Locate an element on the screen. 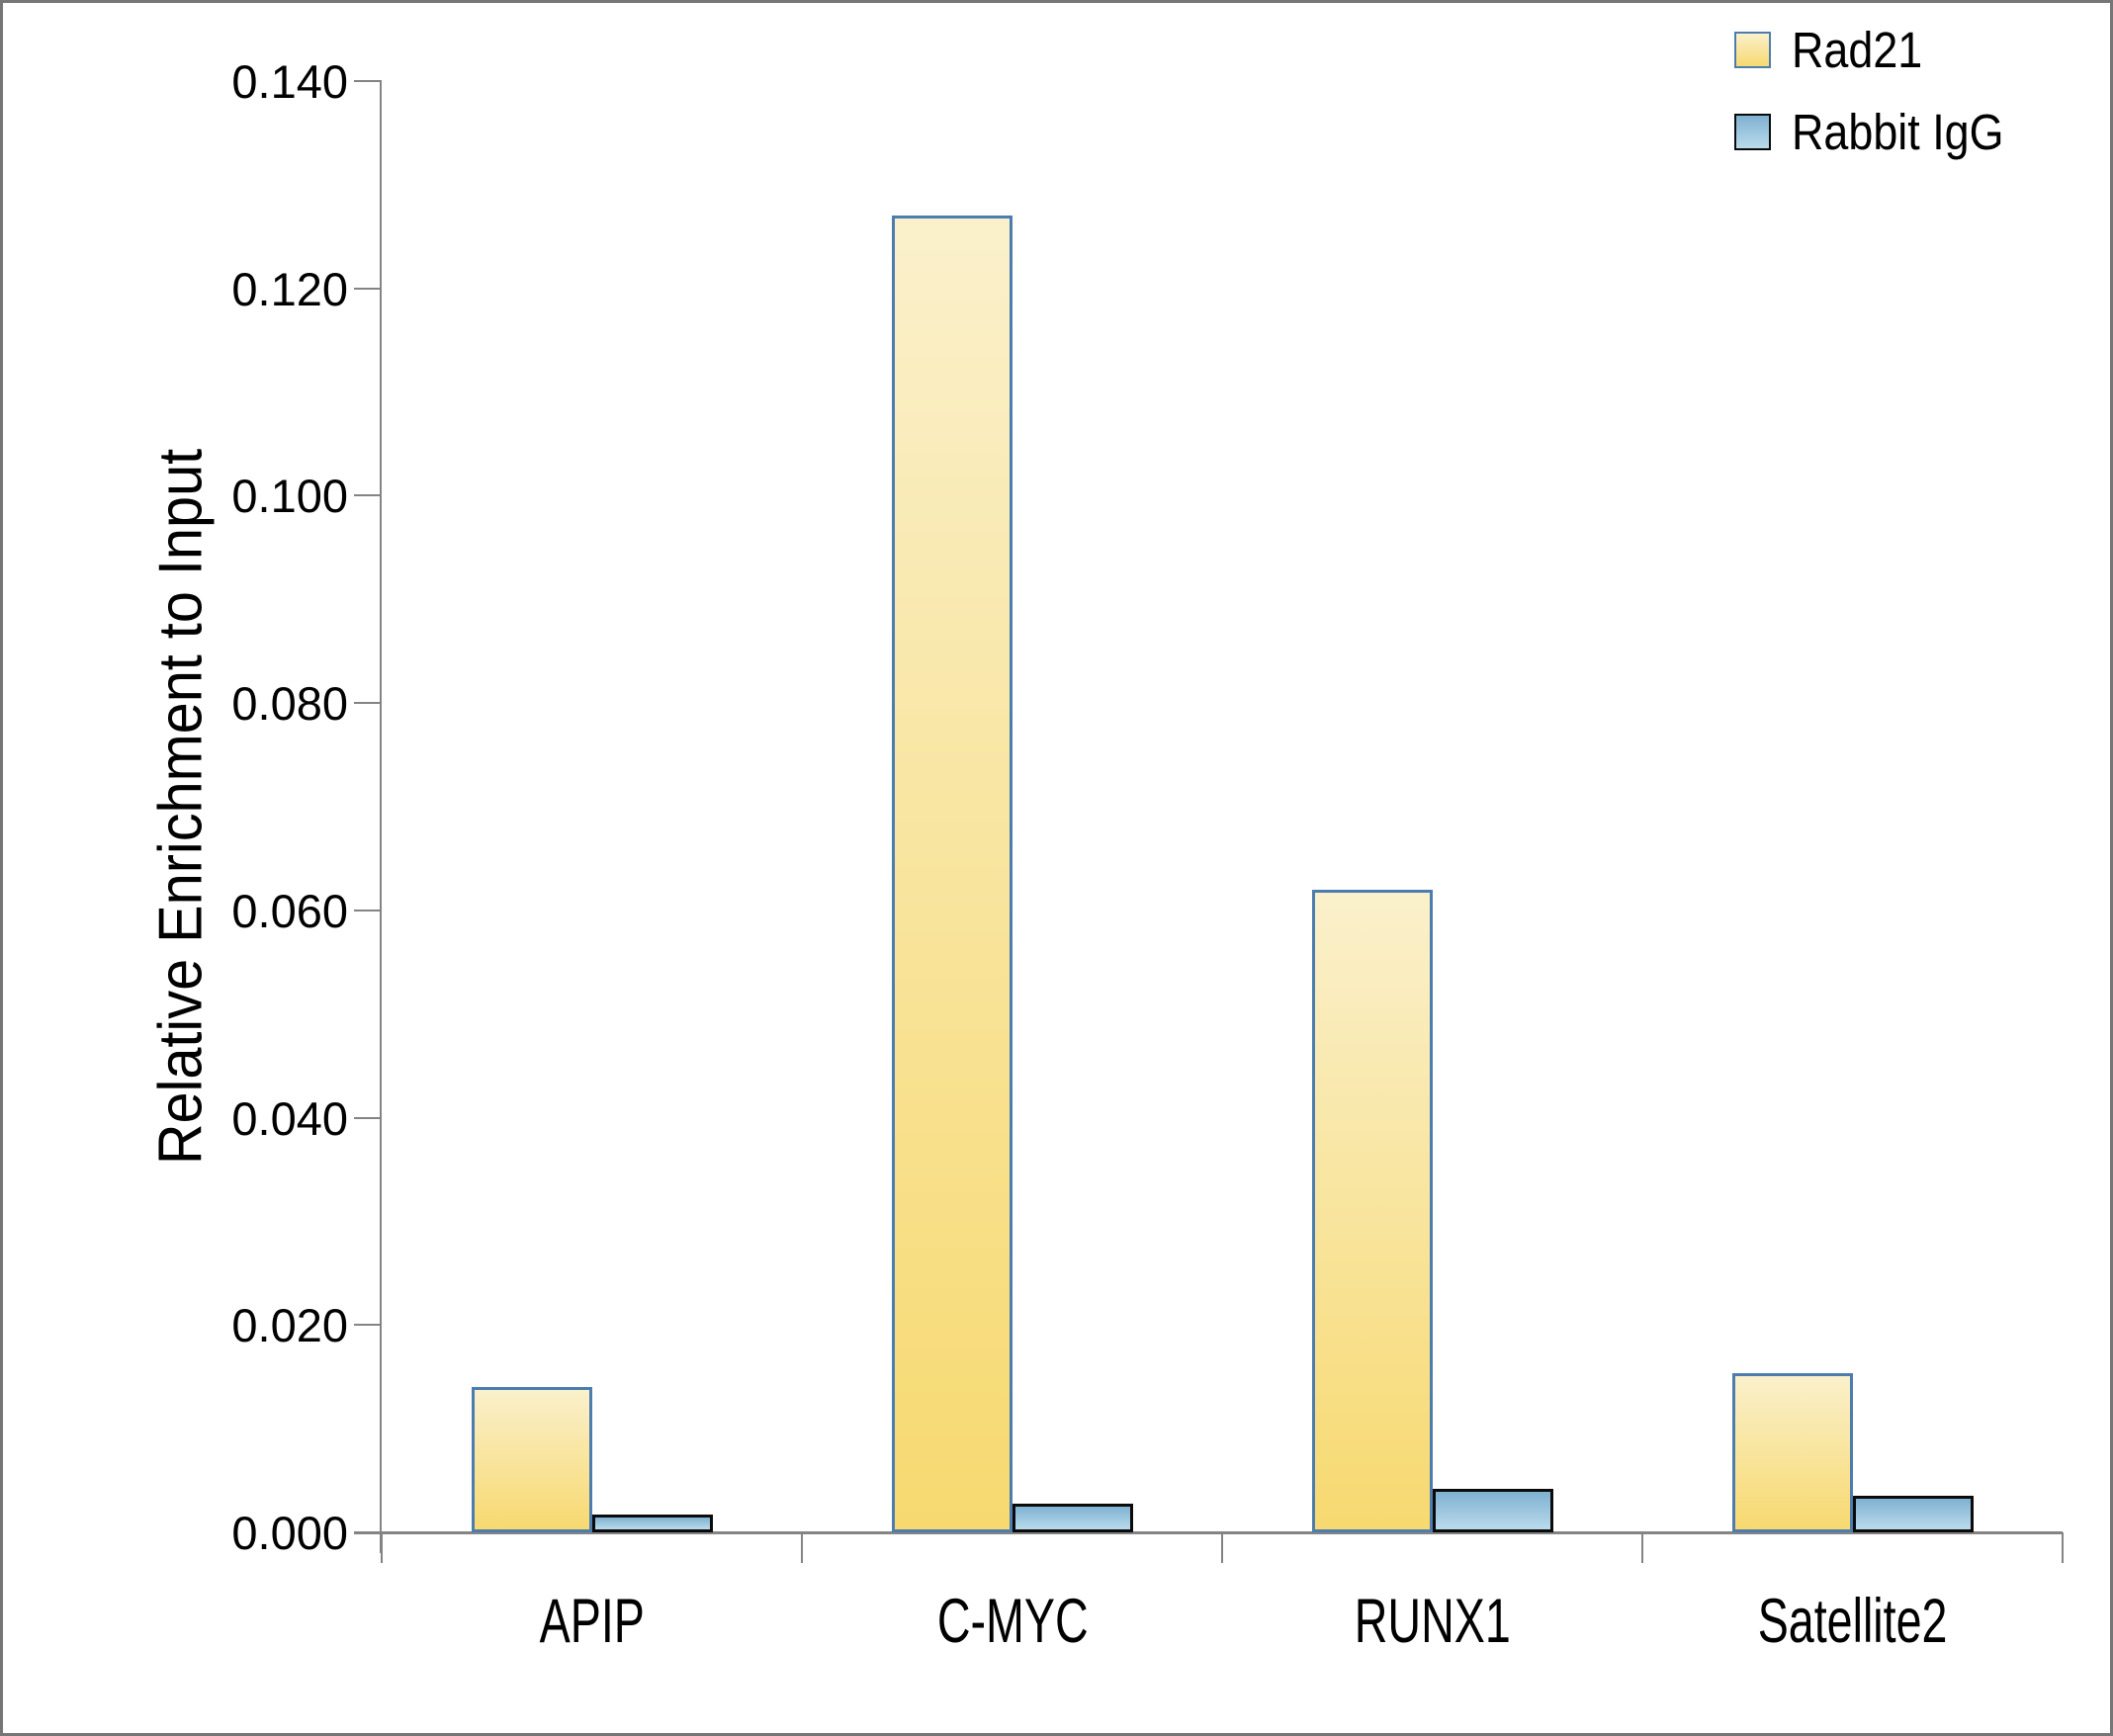 This screenshot has width=2113, height=1736. x-axis-label-c-myc: C-MYC is located at coordinates (1012, 1621).